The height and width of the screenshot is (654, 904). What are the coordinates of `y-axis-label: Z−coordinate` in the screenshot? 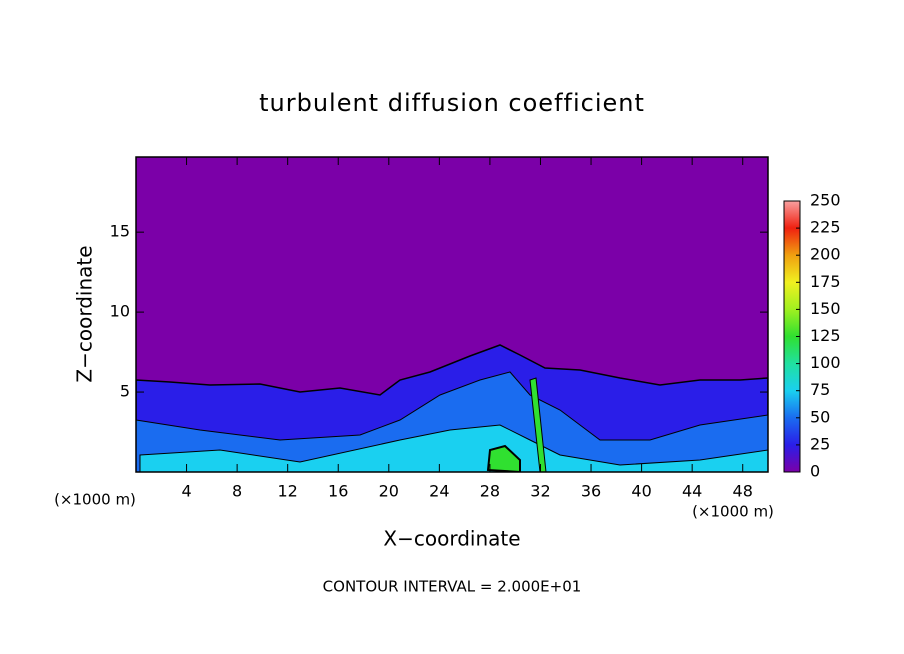 It's located at (85, 313).